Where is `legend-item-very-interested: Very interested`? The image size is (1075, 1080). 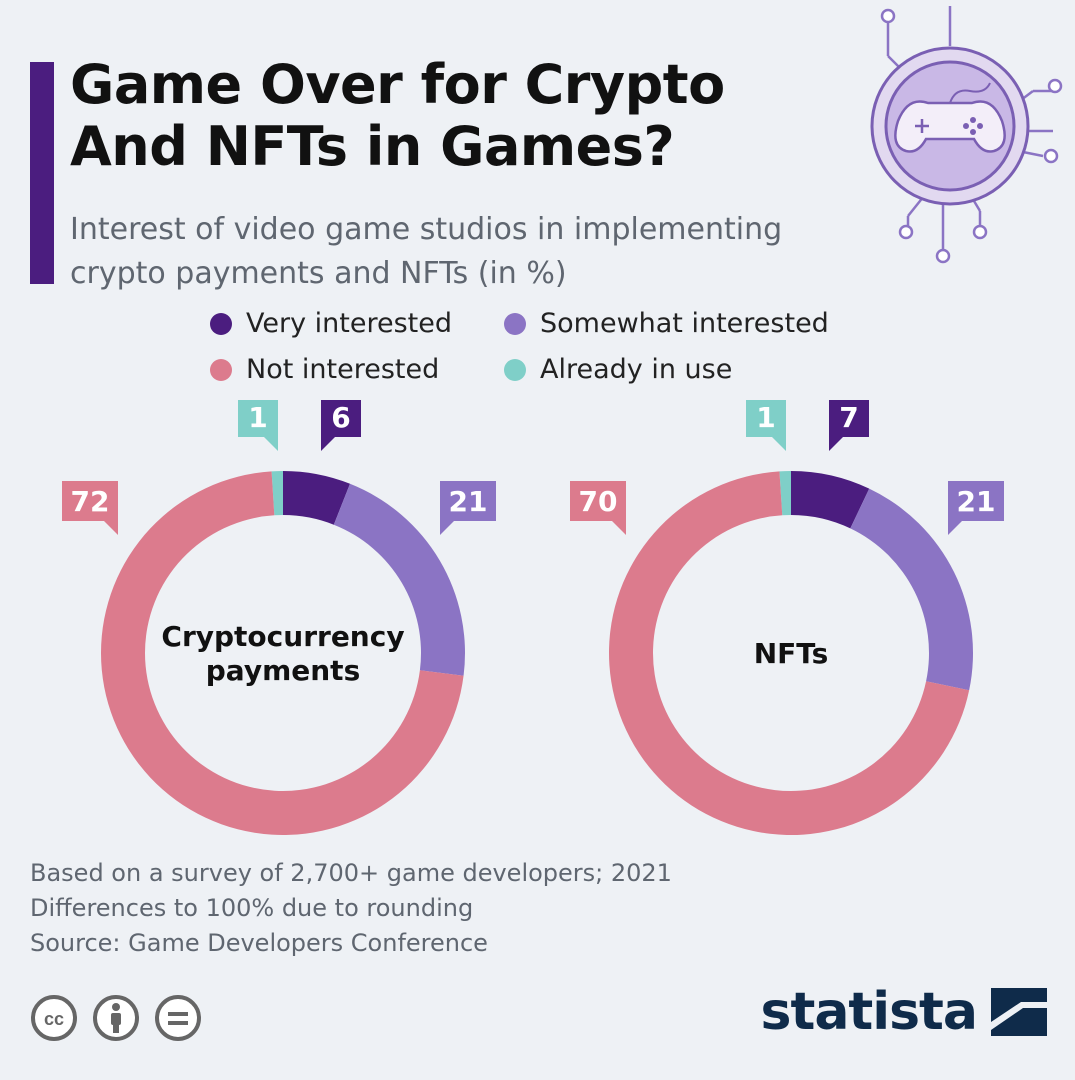
legend-item-very-interested: Very interested is located at coordinates (331, 323).